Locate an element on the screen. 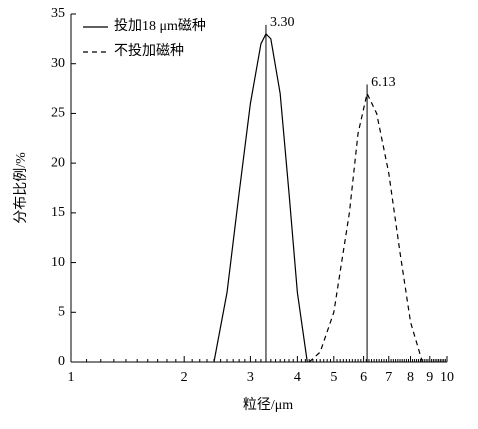  x-tick-label: 9 is located at coordinates (429, 377).